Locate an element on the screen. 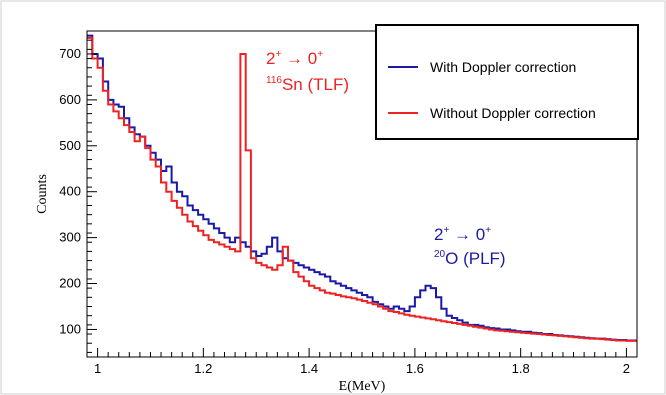 Image resolution: width=666 pixels, height=395 pixels. legend-box is located at coordinates (507, 82).